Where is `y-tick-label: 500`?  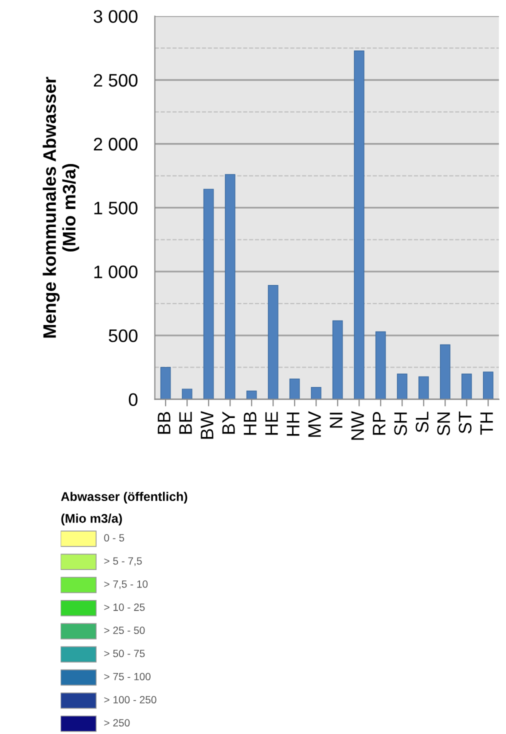
y-tick-label: 500 is located at coordinates (123, 335).